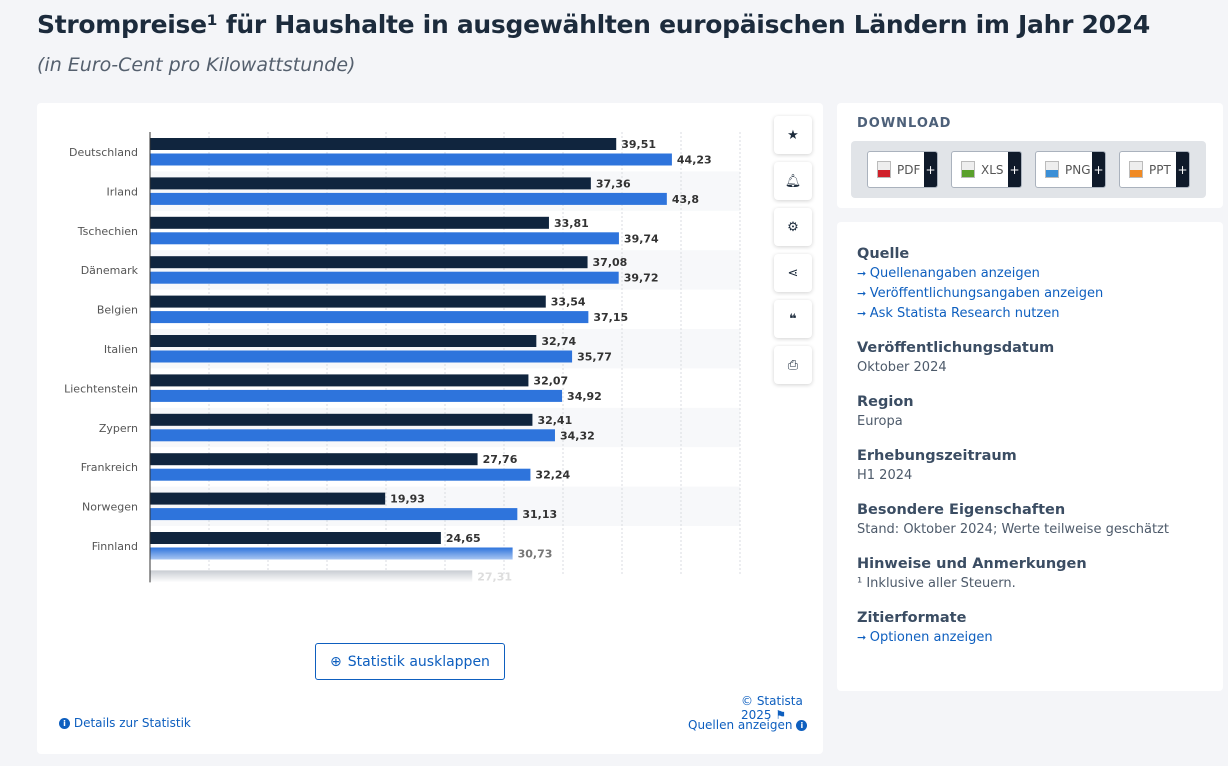 This screenshot has width=1228, height=766. Describe the element at coordinates (1078, 169) in the screenshot. I see `format-label: PNG` at that location.